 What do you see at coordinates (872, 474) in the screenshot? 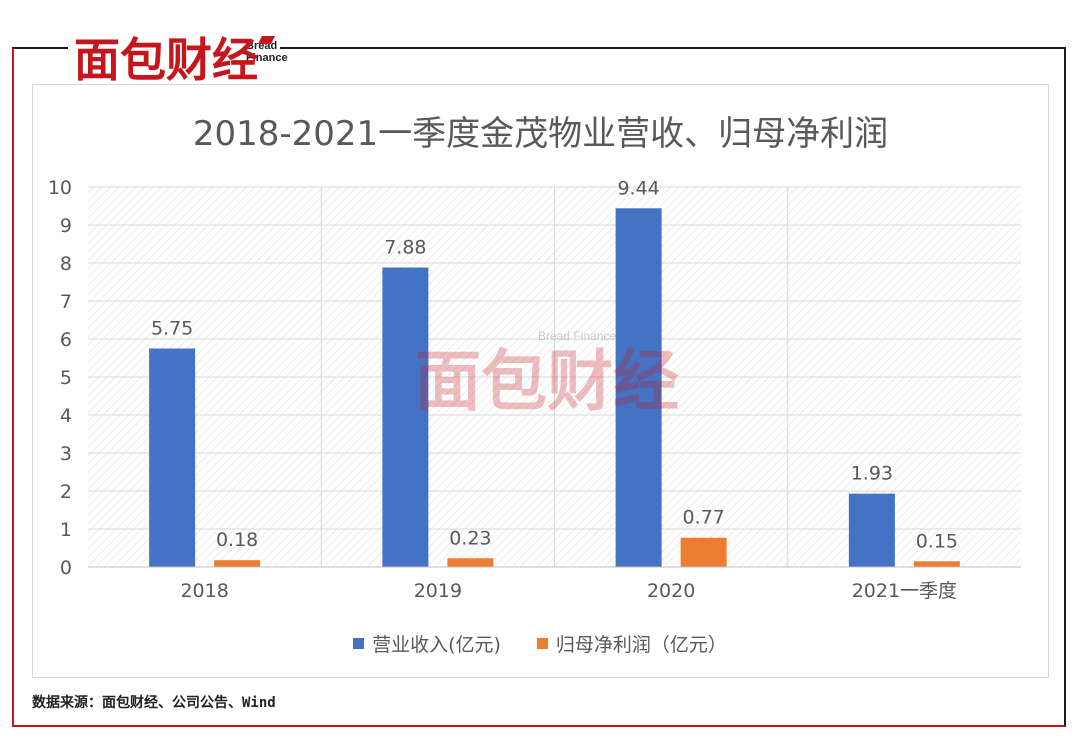
I see `data-label-revenue: 1.93` at bounding box center [872, 474].